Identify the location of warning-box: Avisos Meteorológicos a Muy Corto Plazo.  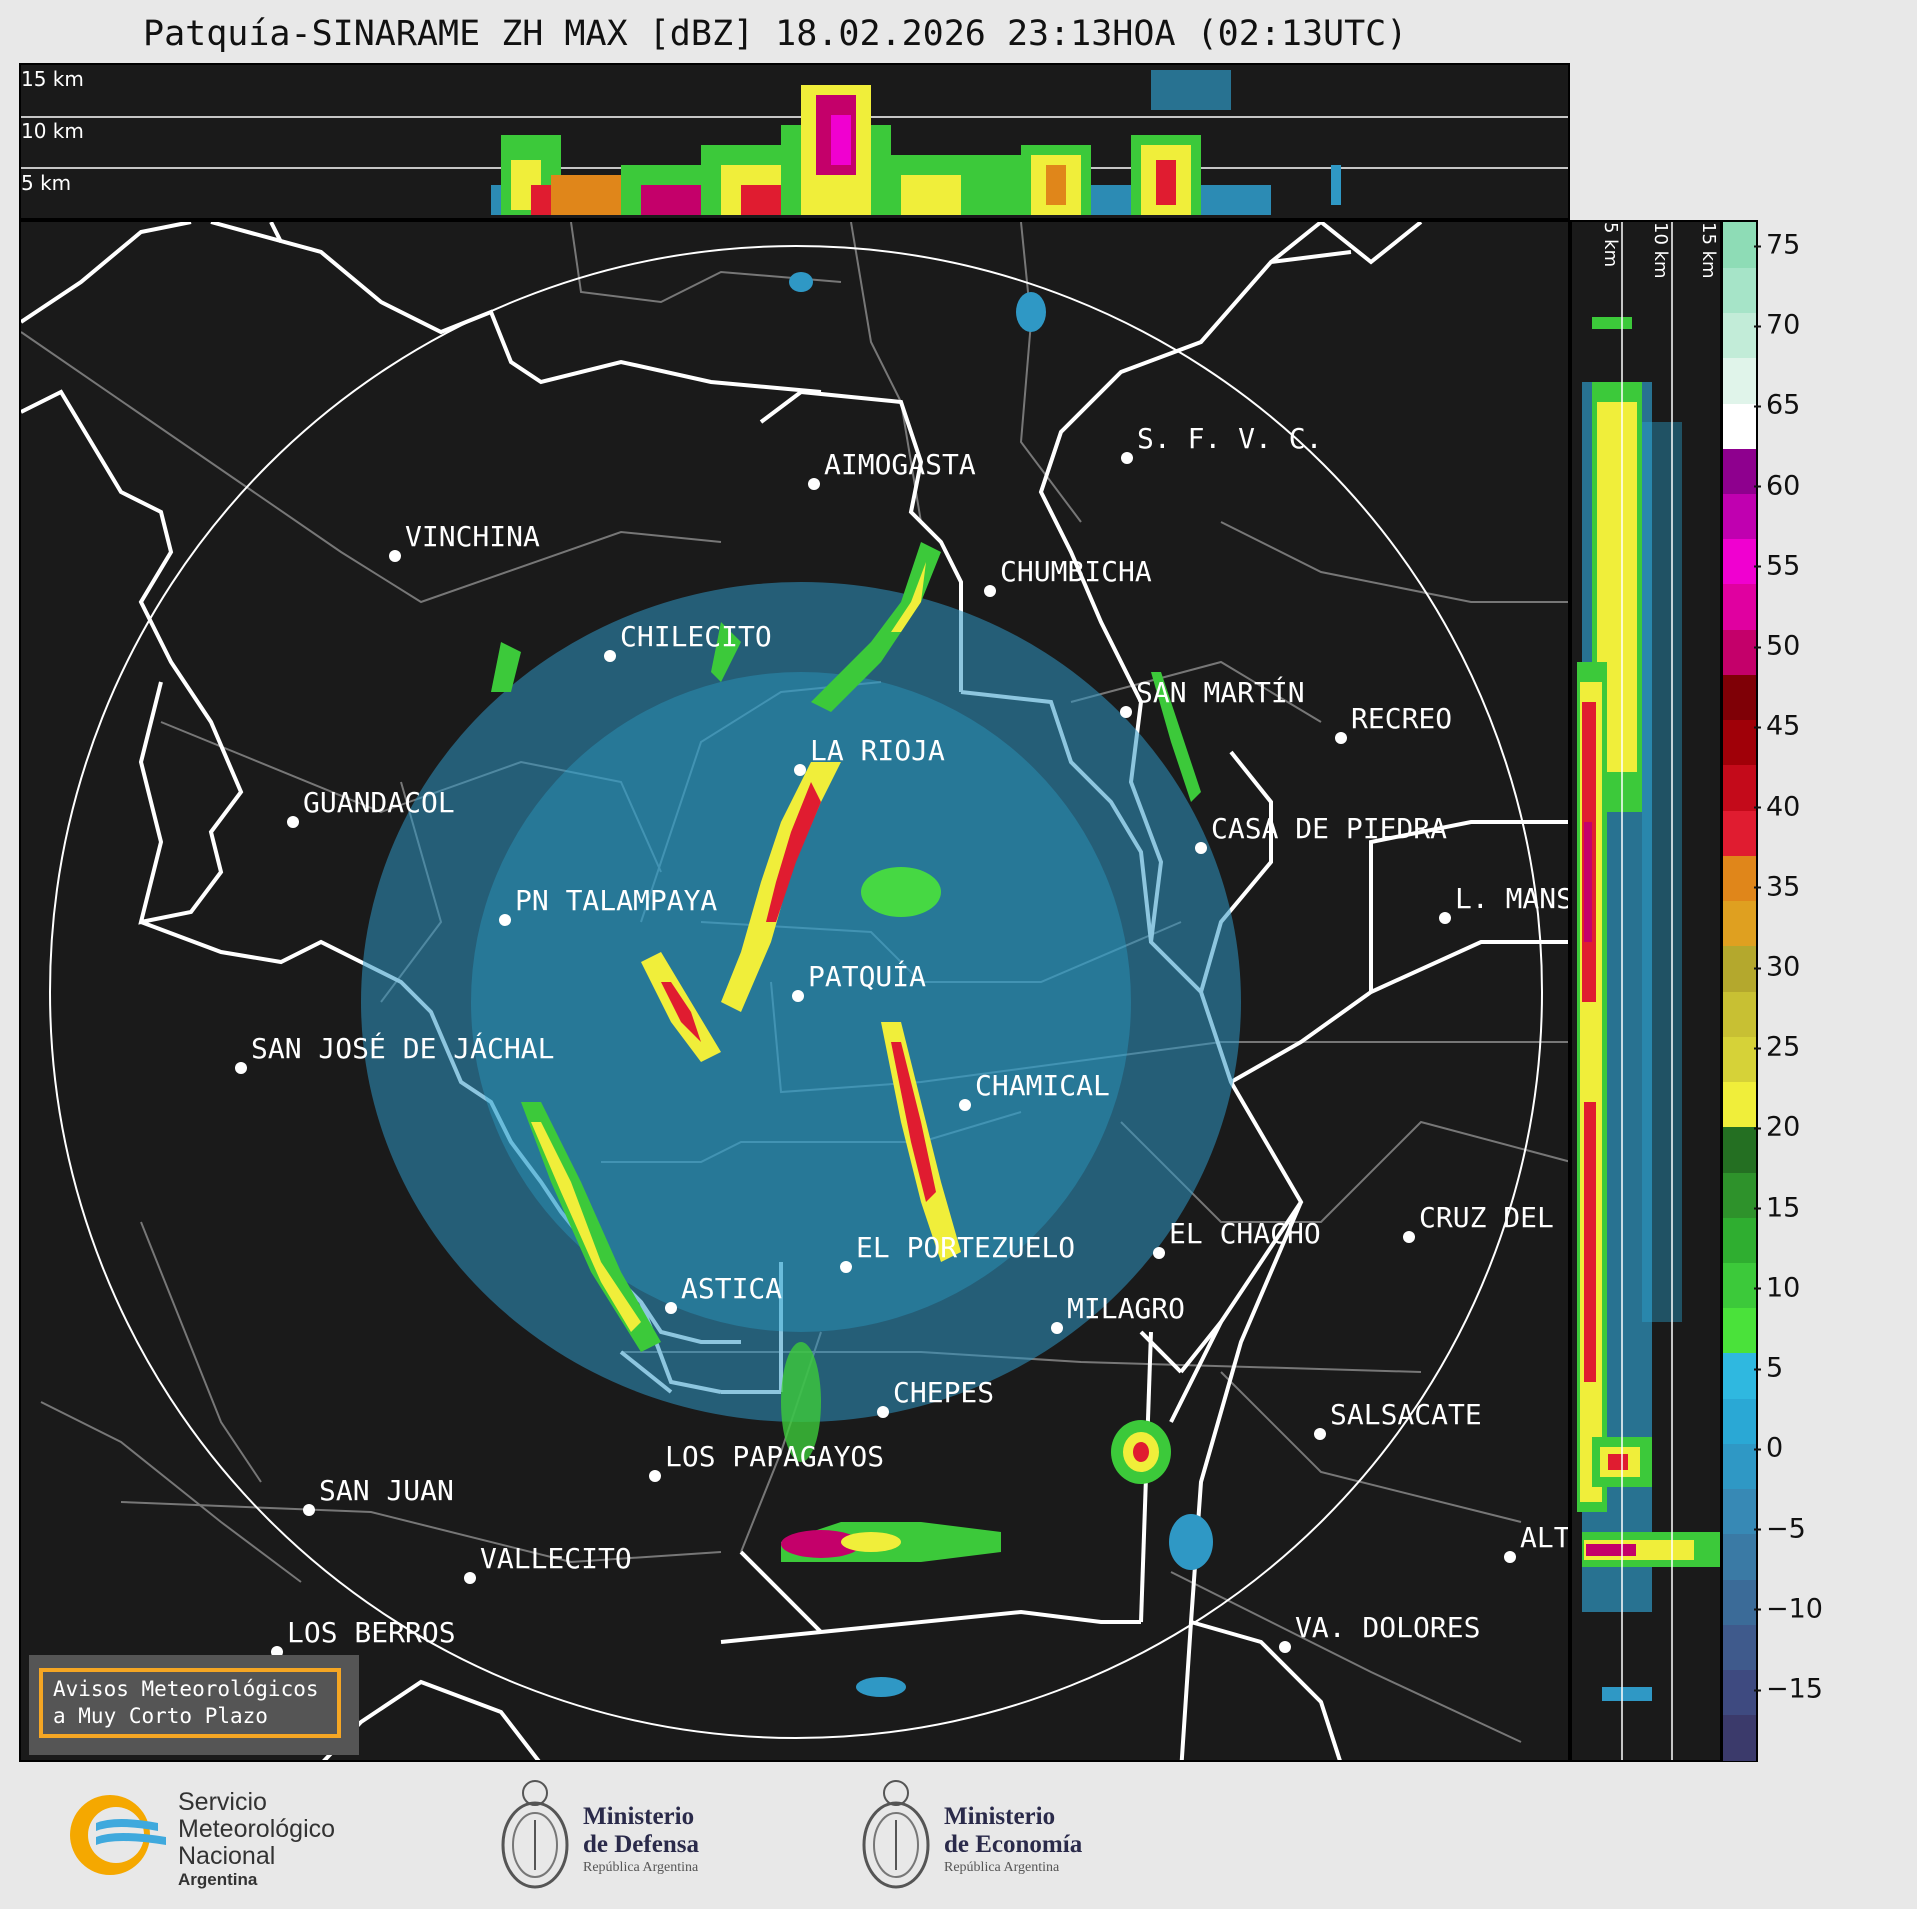
(194, 1705).